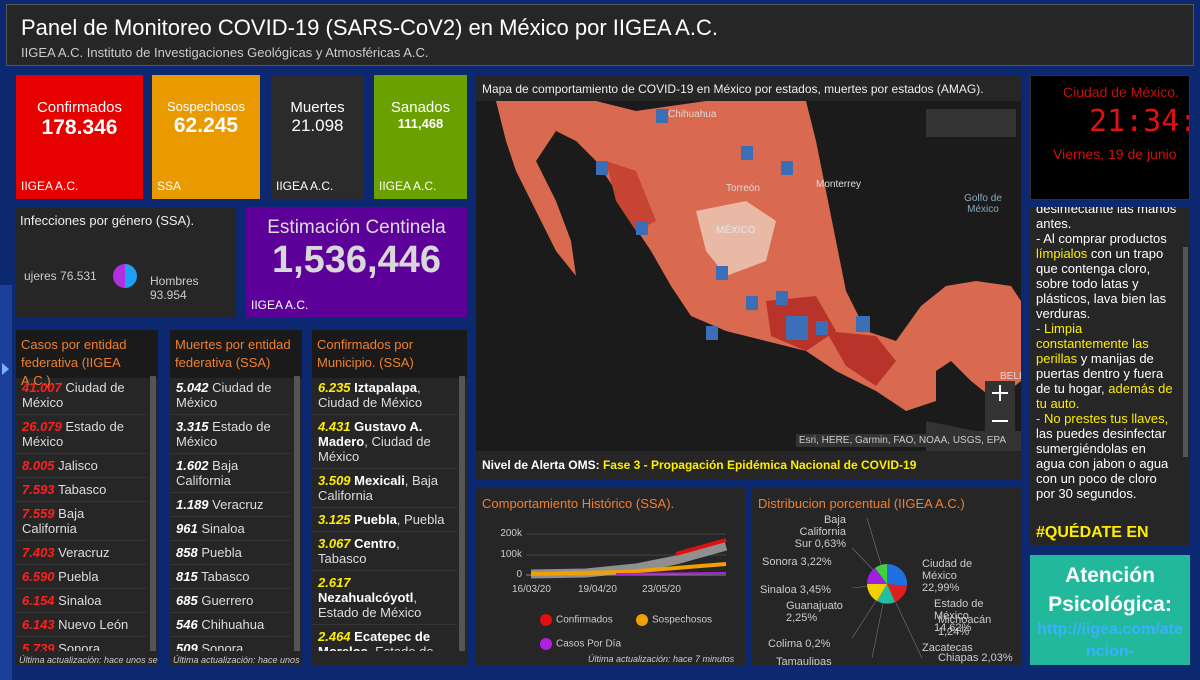  What do you see at coordinates (82, 644) in the screenshot?
I see `list-item: 5.739 Sonora` at bounding box center [82, 644].